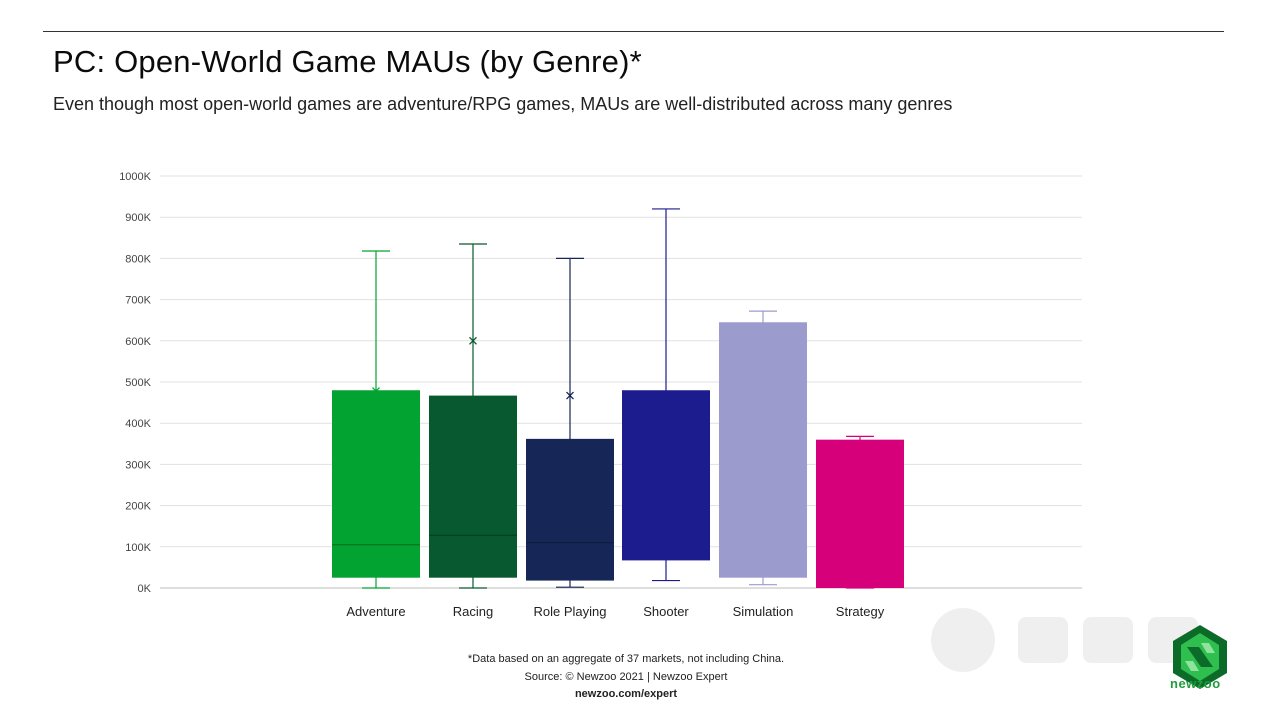 The width and height of the screenshot is (1270, 714). I want to click on x-category-label: Role Playing, so click(570, 611).